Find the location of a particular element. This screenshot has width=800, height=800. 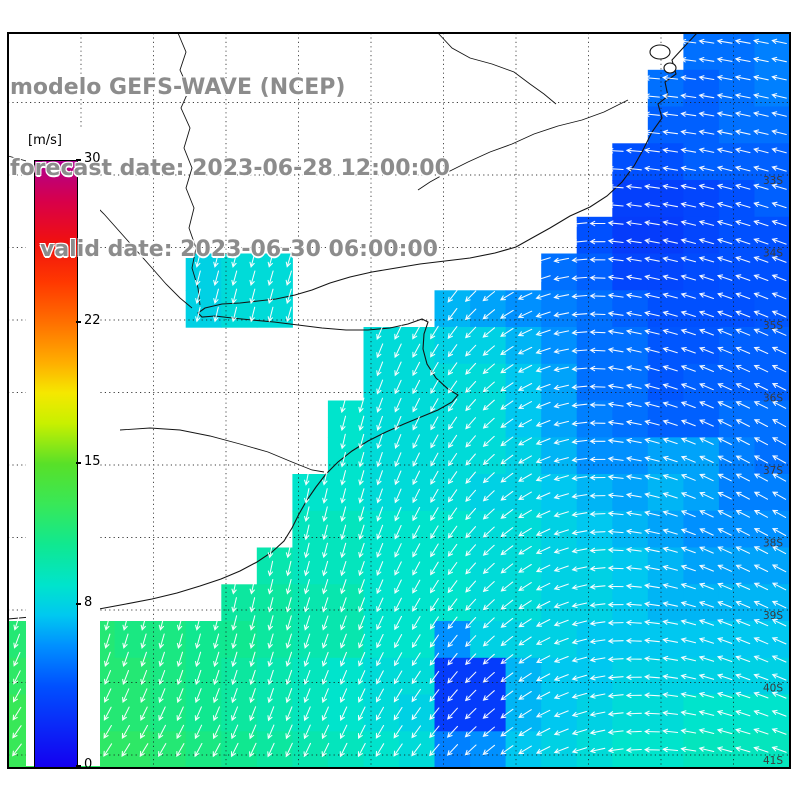

lat-label: 37S is located at coordinates (773, 471).